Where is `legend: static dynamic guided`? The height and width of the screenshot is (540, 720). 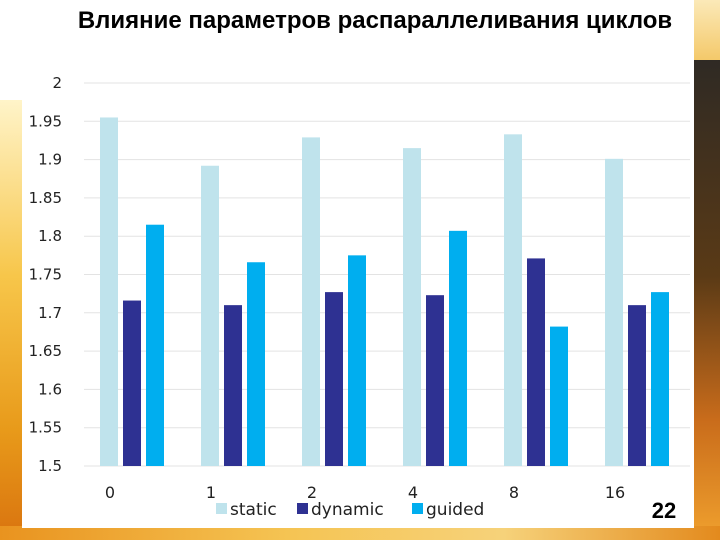
legend: static dynamic guided is located at coordinates (350, 510).